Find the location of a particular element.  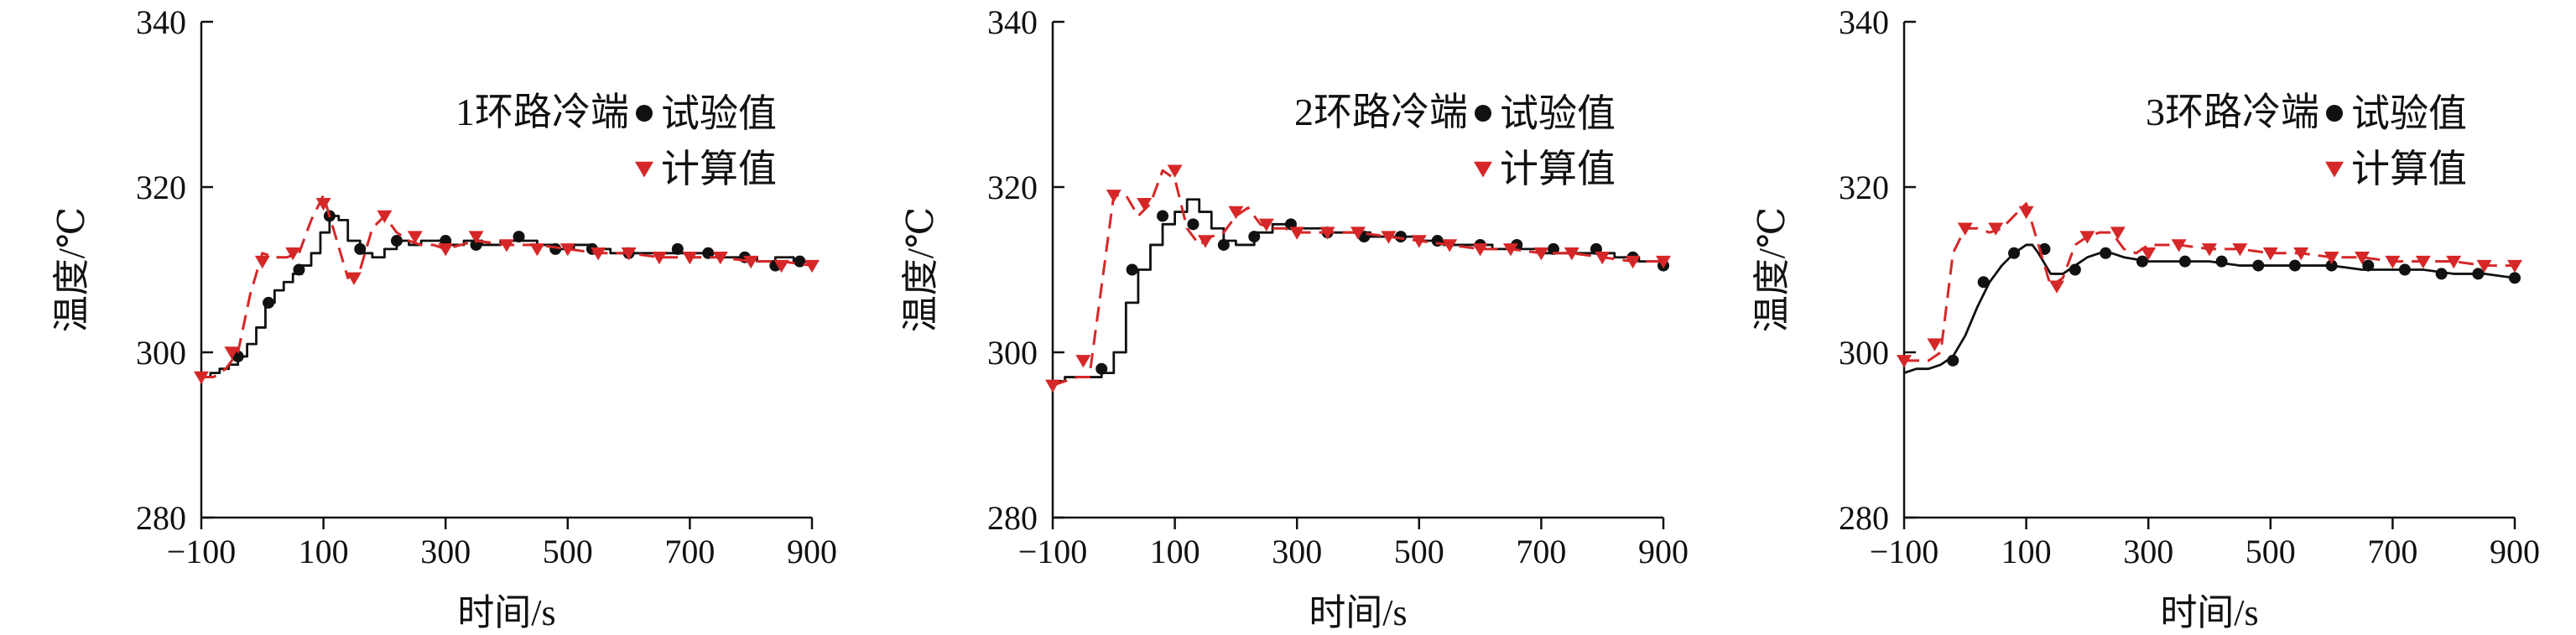

y-tick-label: 340 is located at coordinates (161, 22).